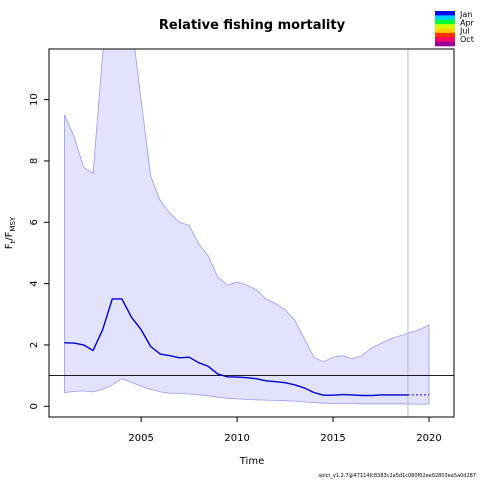 The width and height of the screenshot is (480, 480). What do you see at coordinates (34, 345) in the screenshot?
I see `y-tick-label: 2` at bounding box center [34, 345].